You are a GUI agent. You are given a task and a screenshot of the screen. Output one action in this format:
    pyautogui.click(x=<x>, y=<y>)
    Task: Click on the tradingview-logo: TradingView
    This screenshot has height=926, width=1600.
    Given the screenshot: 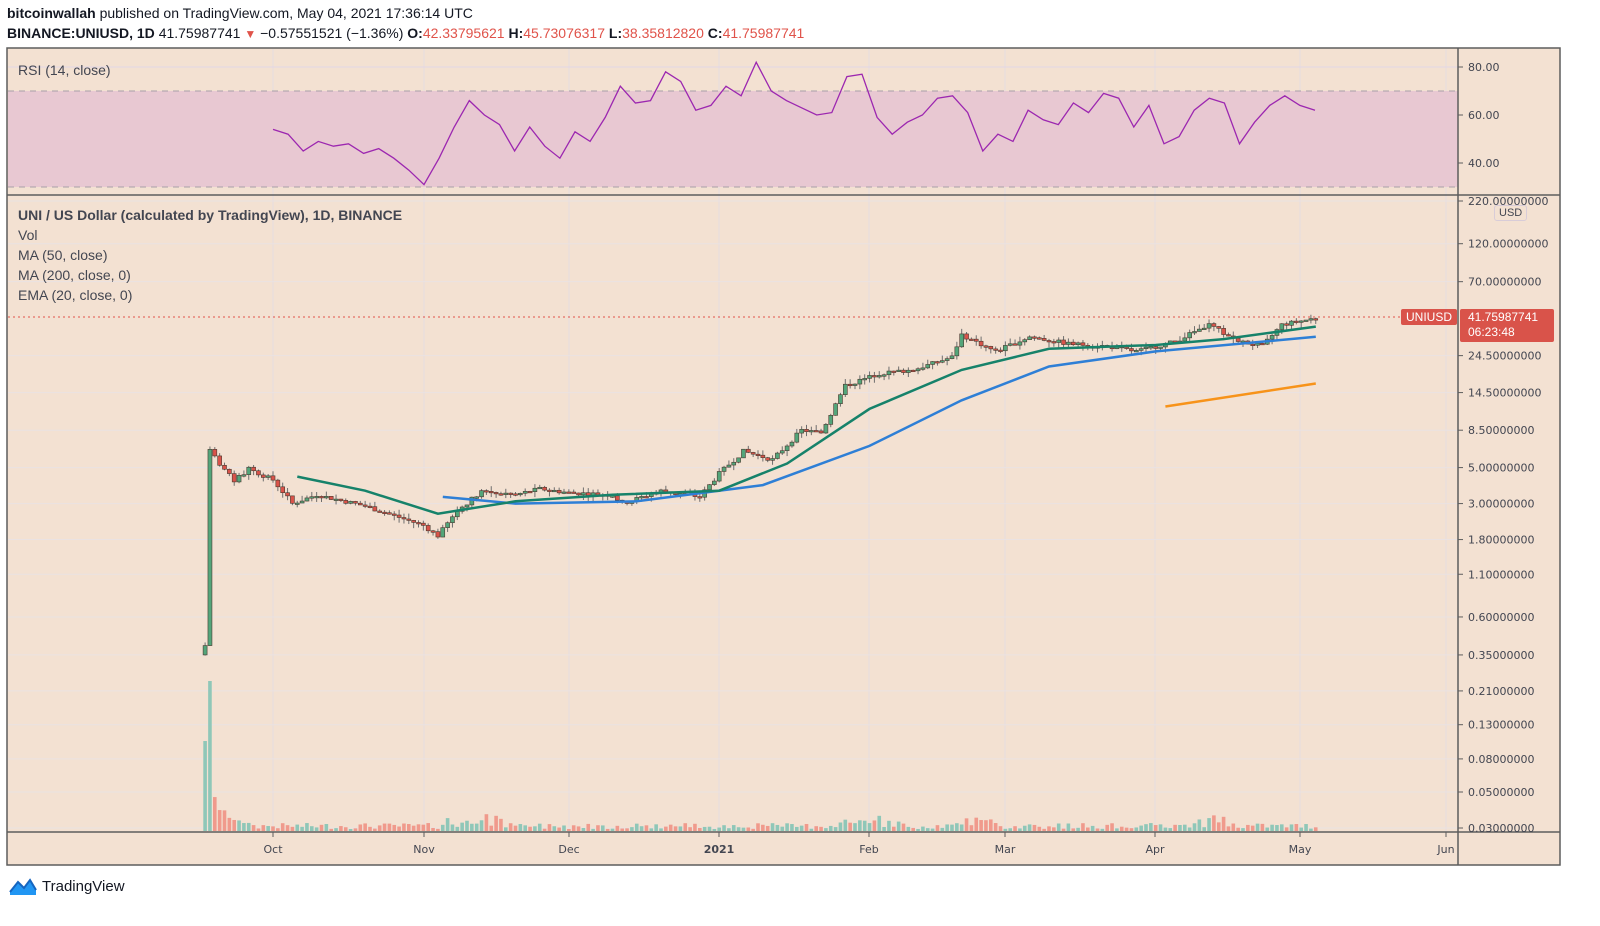 What is the action you would take?
    pyautogui.click(x=66, y=886)
    